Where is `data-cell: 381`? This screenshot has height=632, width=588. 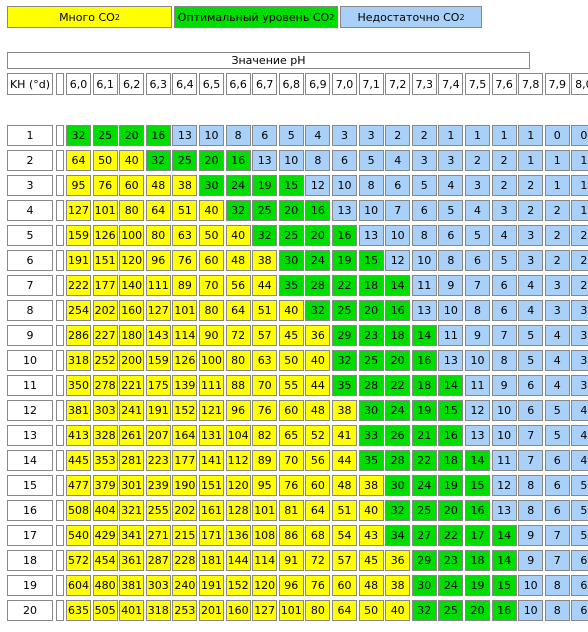
data-cell: 381 is located at coordinates (132, 585).